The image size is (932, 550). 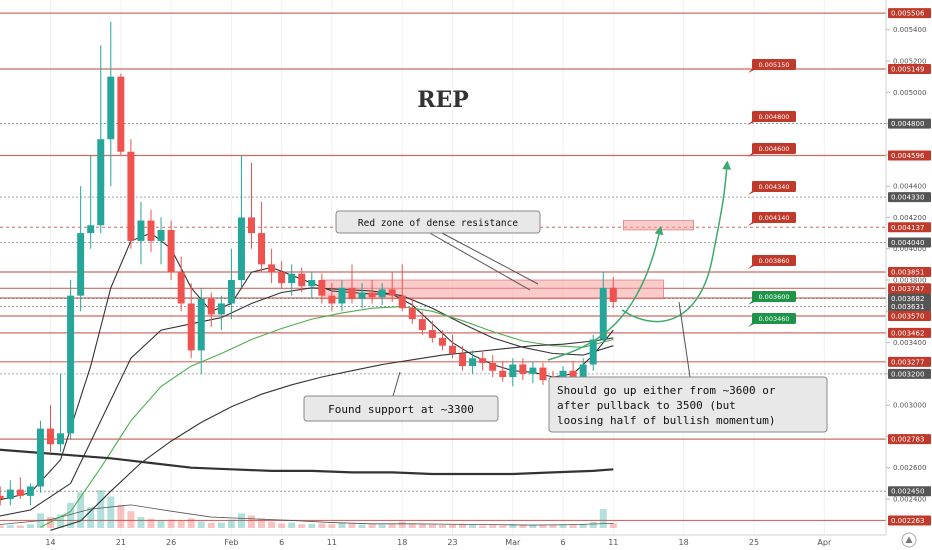 I want to click on y-tick-label: 0.004400, so click(x=909, y=187).